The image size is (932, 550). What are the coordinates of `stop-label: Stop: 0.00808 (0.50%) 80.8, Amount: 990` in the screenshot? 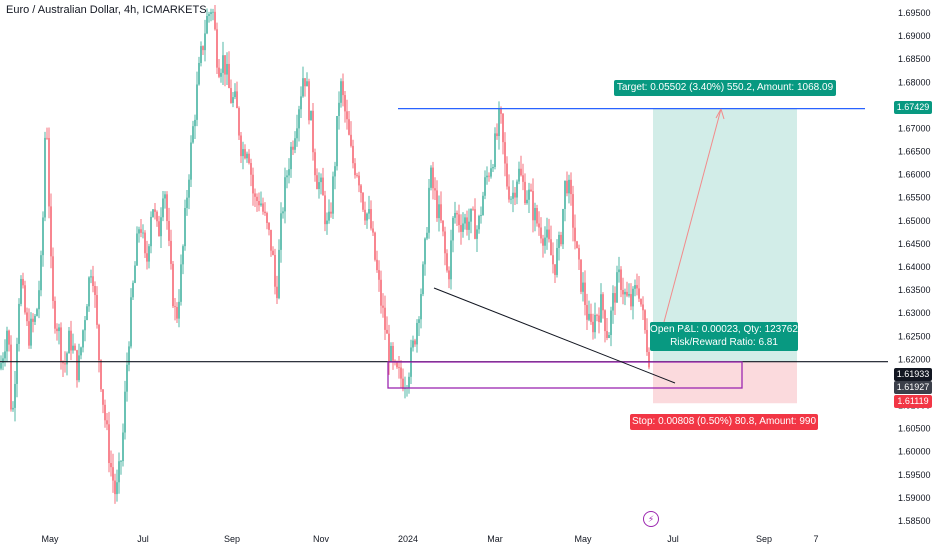 It's located at (724, 422).